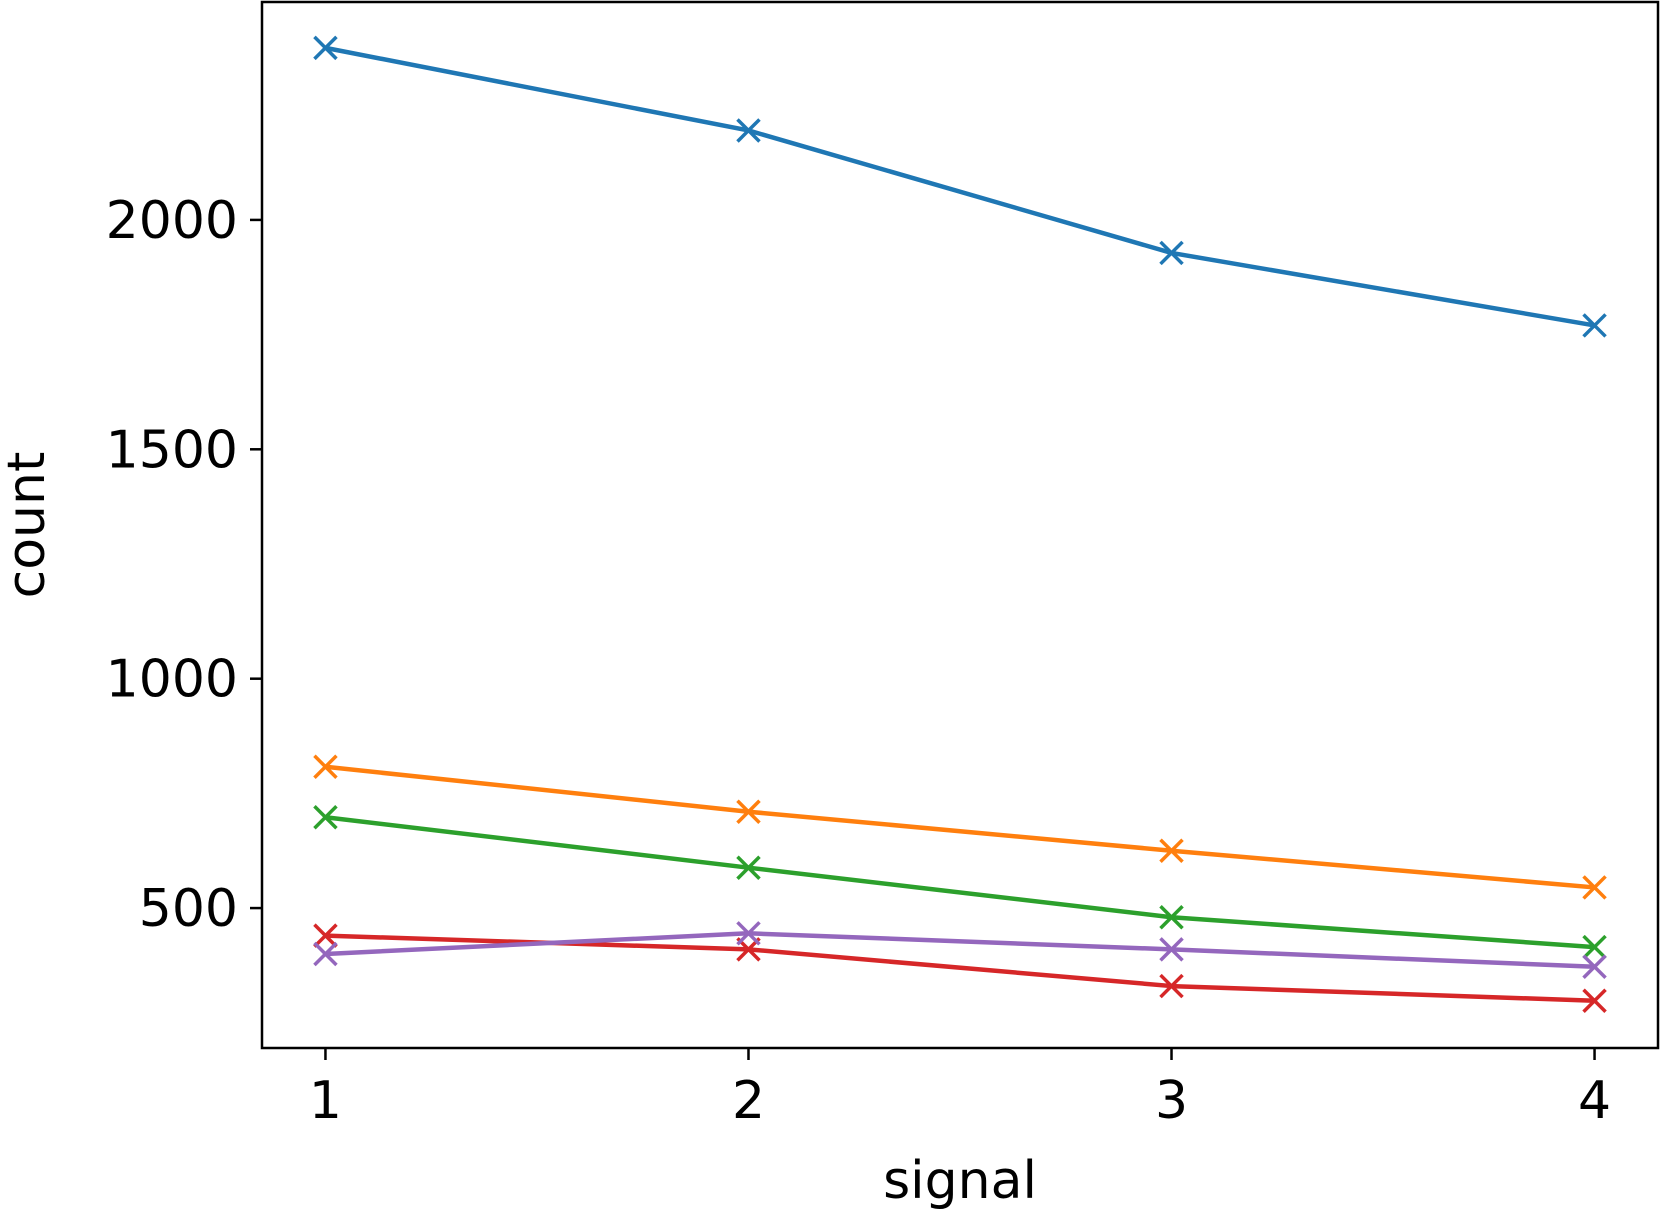 The image size is (1662, 1213). Describe the element at coordinates (188, 909) in the screenshot. I see `y-tick-label: 500` at that location.